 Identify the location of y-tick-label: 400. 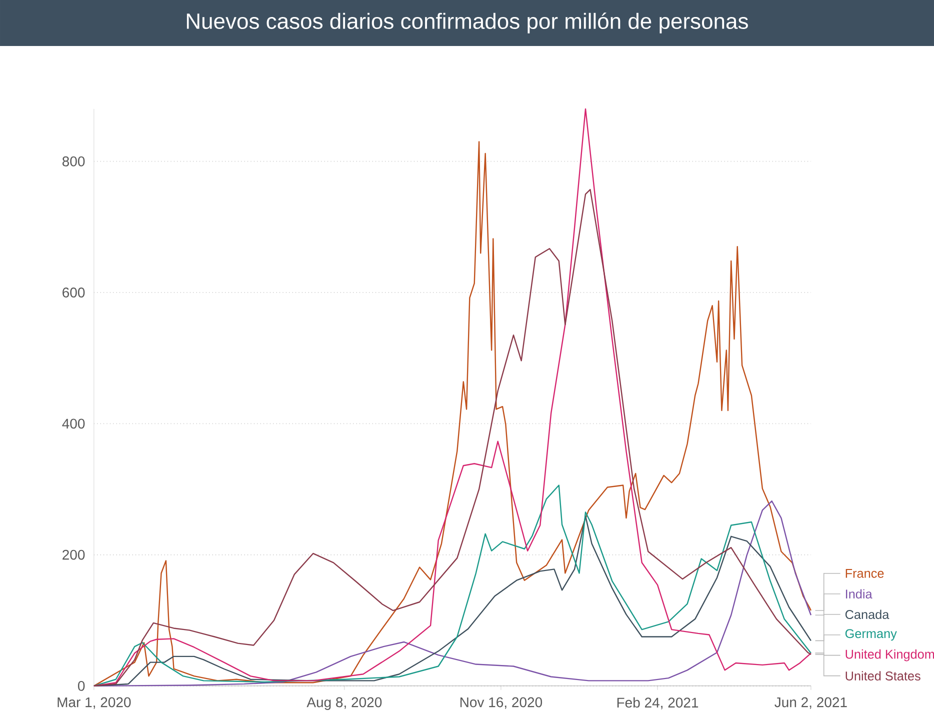
(73, 423).